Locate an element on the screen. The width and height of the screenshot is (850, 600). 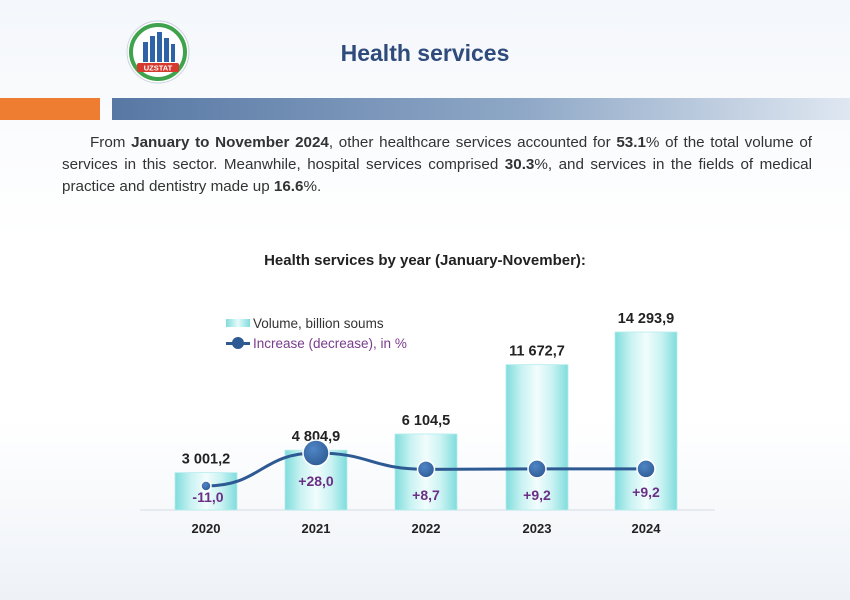
header-band-orange is located at coordinates (50, 109).